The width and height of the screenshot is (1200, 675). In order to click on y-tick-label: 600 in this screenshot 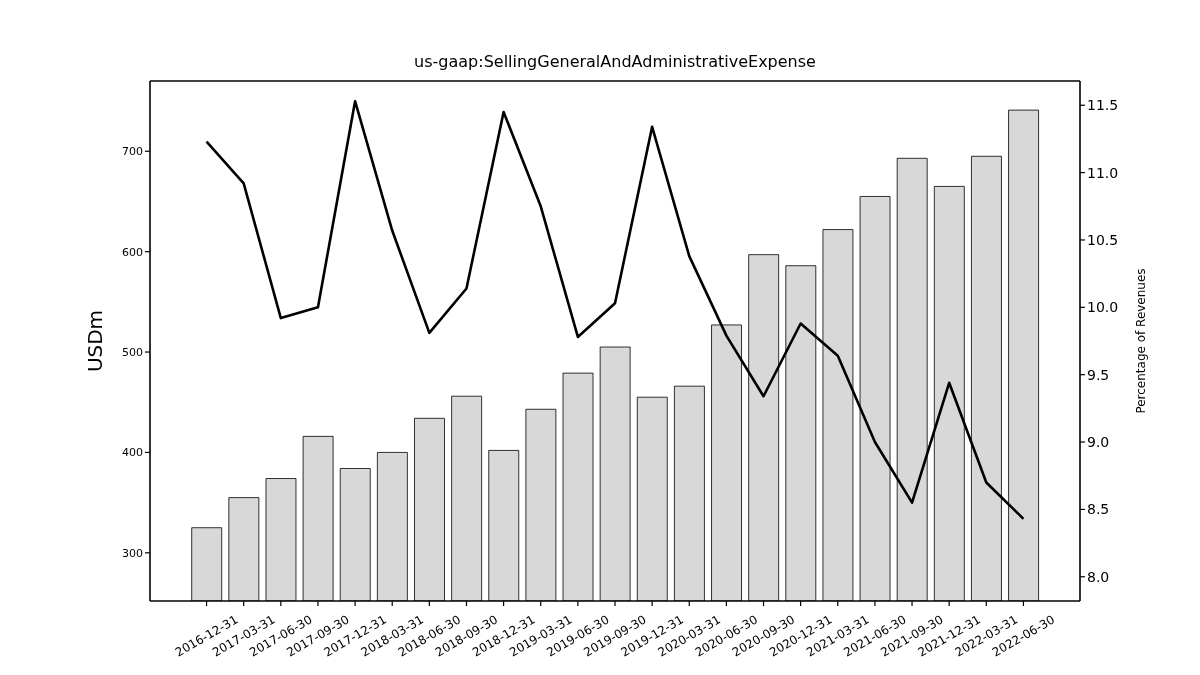, I will do `click(132, 252)`.